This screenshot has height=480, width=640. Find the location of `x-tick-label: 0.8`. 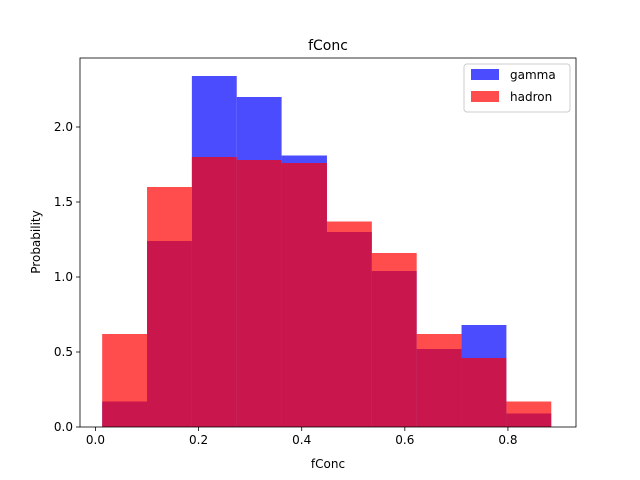

x-tick-label: 0.8 is located at coordinates (507, 440).